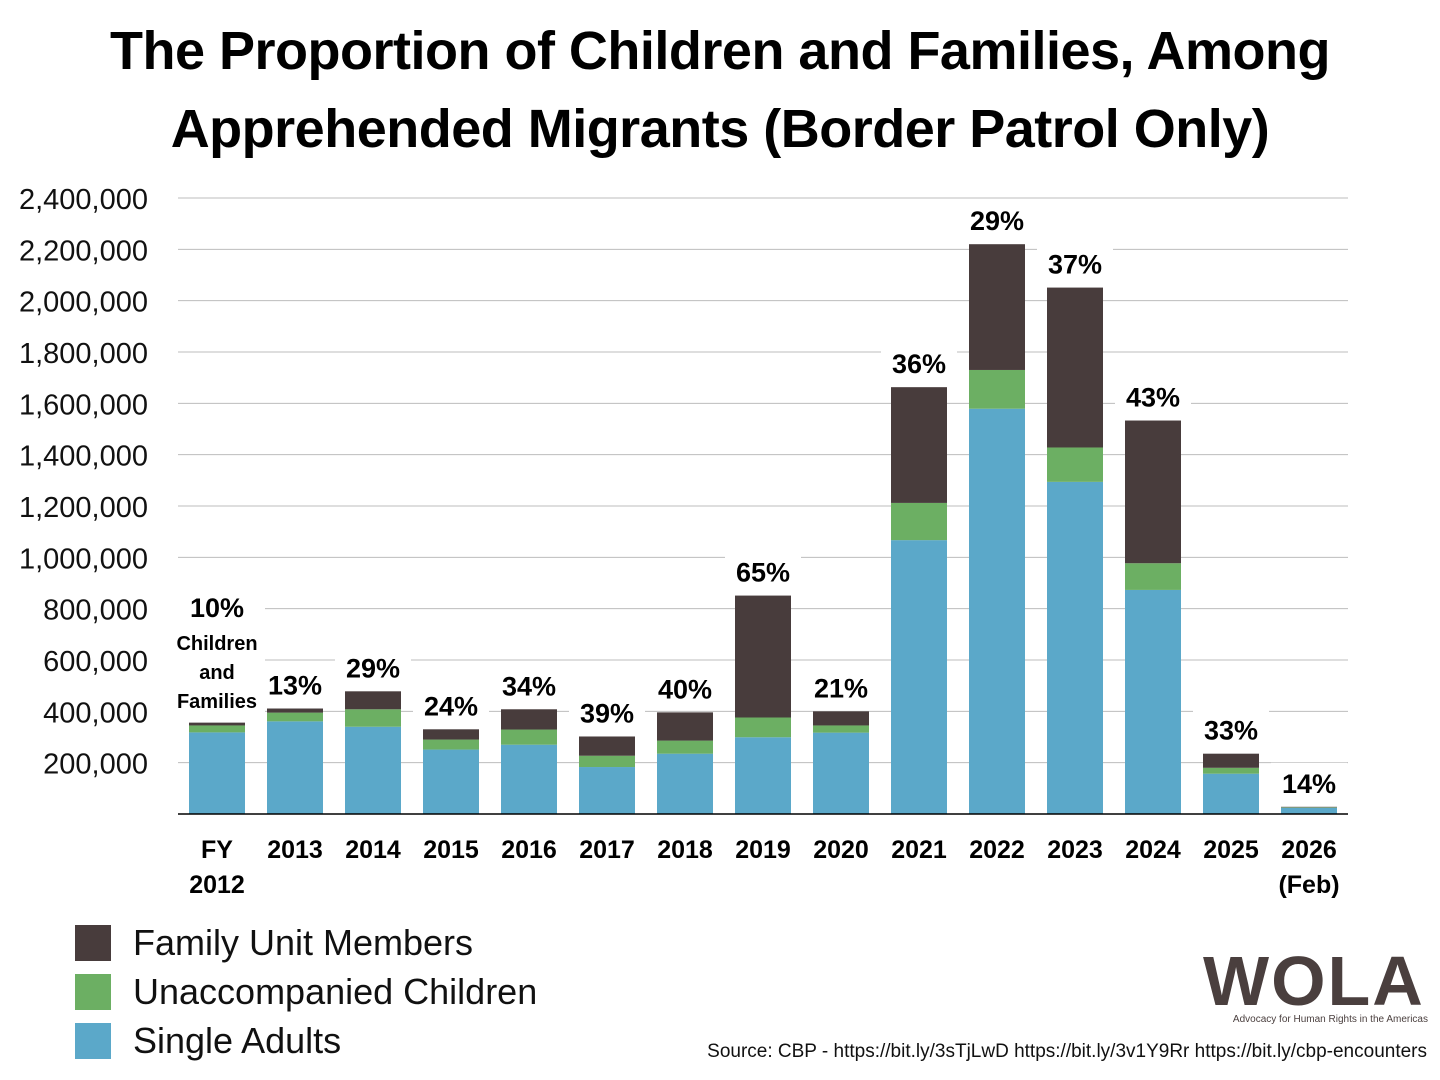 This screenshot has width=1440, height=1080. Describe the element at coordinates (217, 850) in the screenshot. I see `x-tick-label: FY` at that location.